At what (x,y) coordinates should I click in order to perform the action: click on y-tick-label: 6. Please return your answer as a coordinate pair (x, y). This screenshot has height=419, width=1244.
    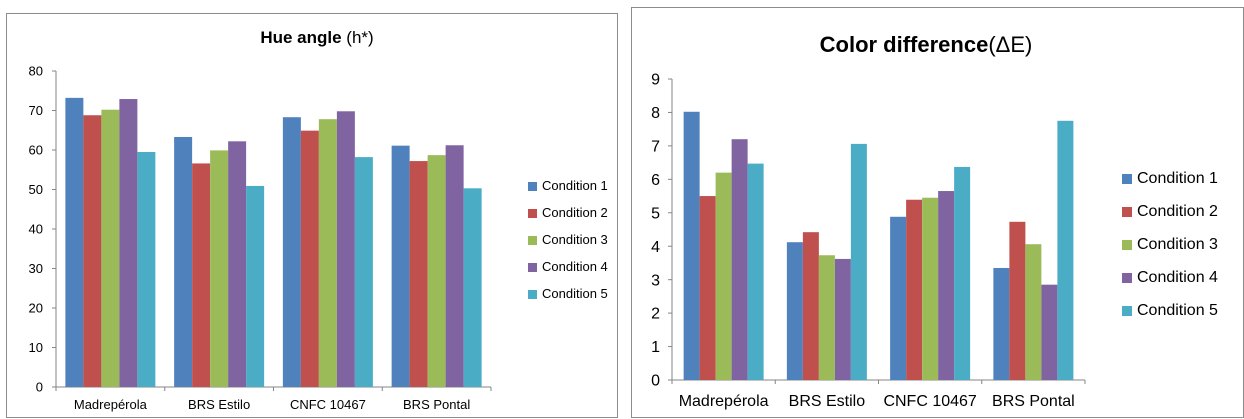
    Looking at the image, I should click on (655, 180).